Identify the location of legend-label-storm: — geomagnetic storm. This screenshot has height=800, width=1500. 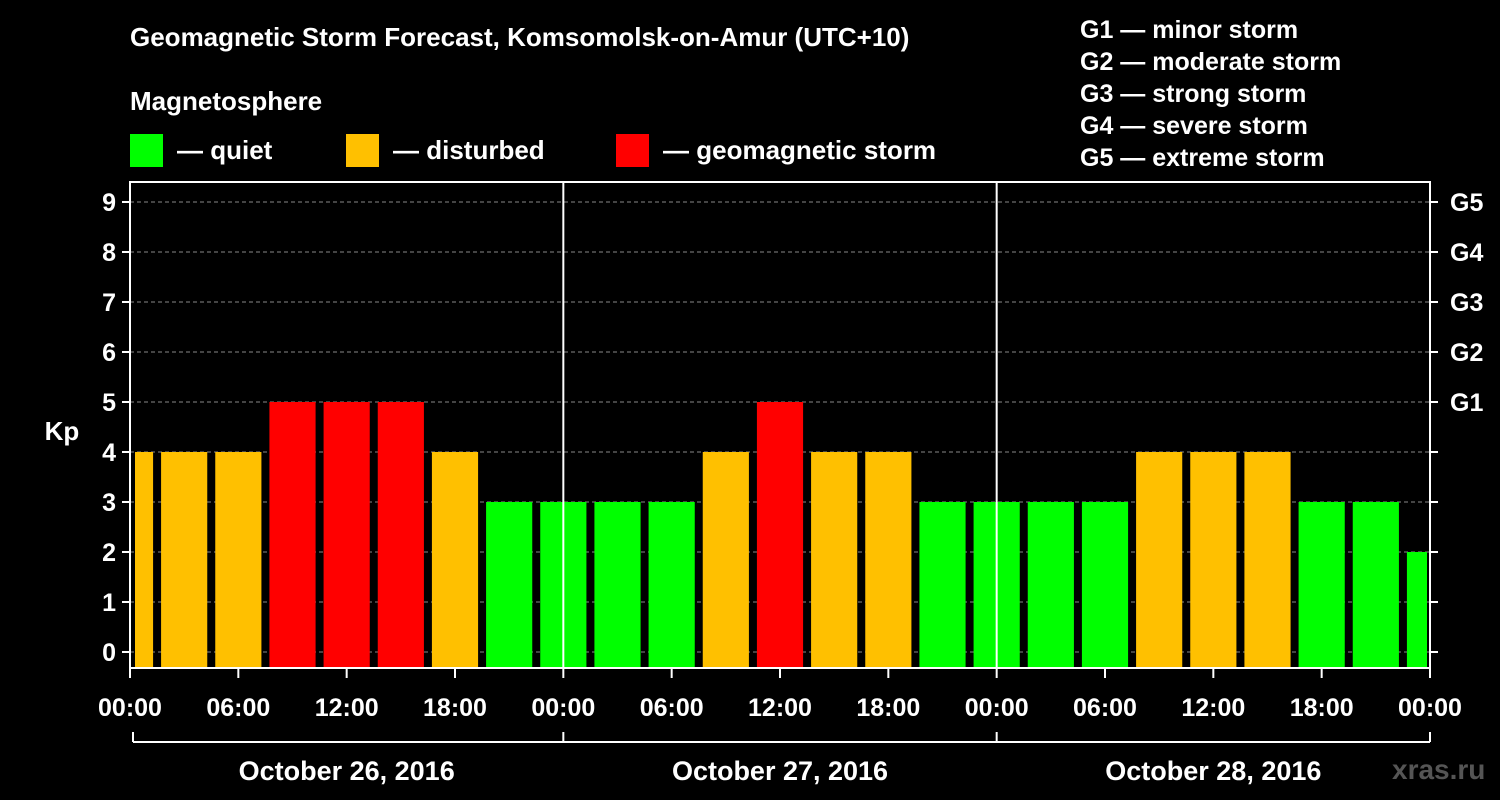
(800, 150).